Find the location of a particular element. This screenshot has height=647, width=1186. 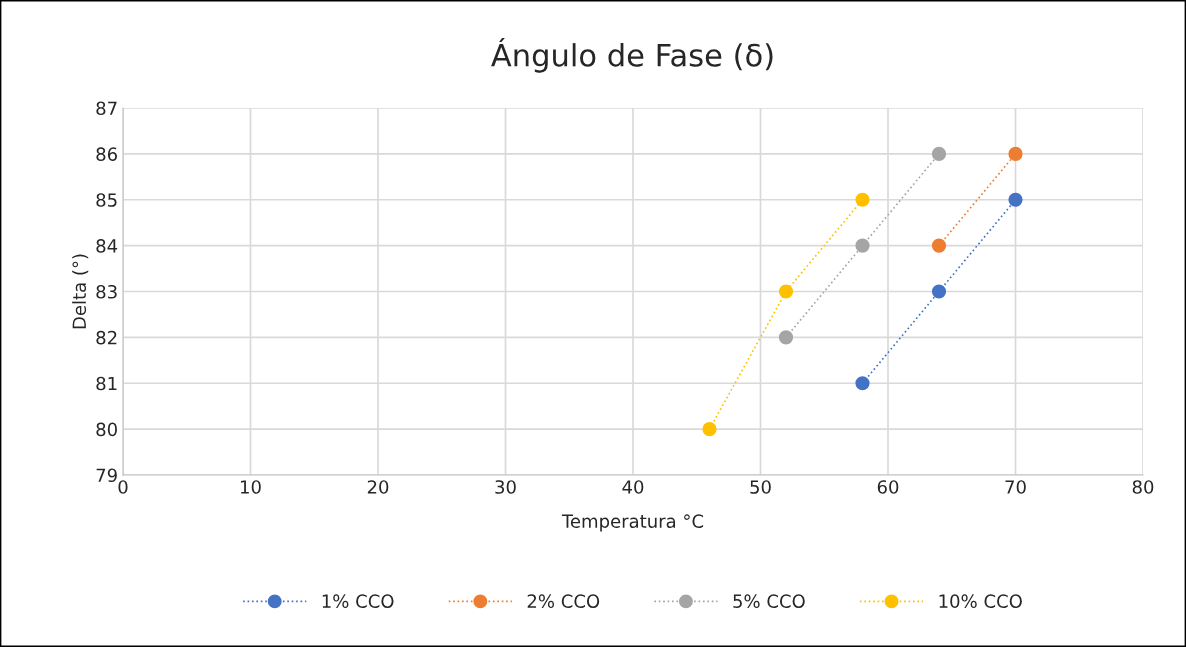

y-tick-label: 85 is located at coordinates (106, 200).